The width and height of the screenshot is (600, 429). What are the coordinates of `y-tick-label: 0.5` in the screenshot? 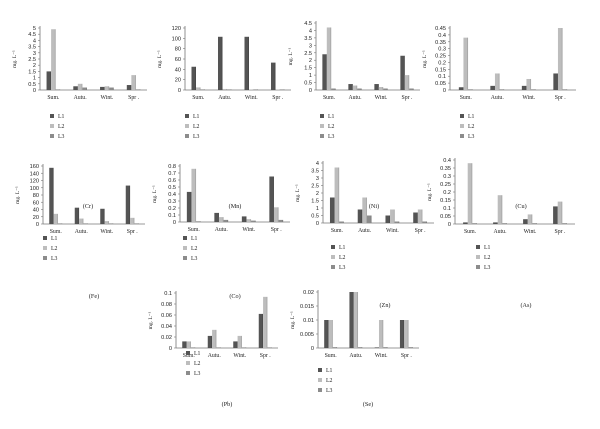 It's located at (315, 217).